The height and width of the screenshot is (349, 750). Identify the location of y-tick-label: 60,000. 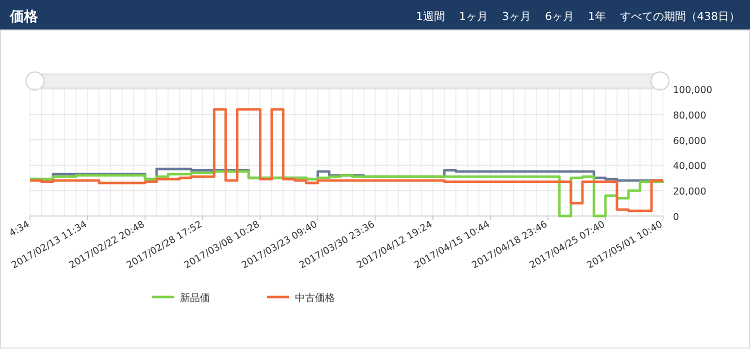
(689, 141).